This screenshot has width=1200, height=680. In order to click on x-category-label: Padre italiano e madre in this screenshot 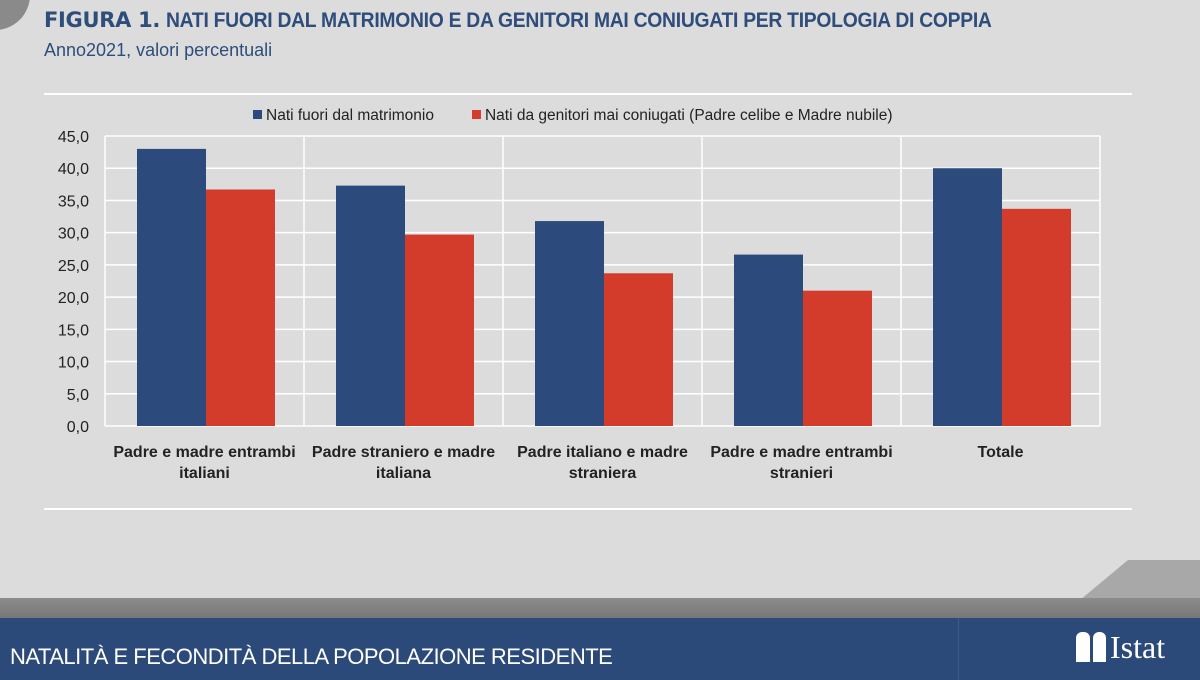, I will do `click(602, 452)`.